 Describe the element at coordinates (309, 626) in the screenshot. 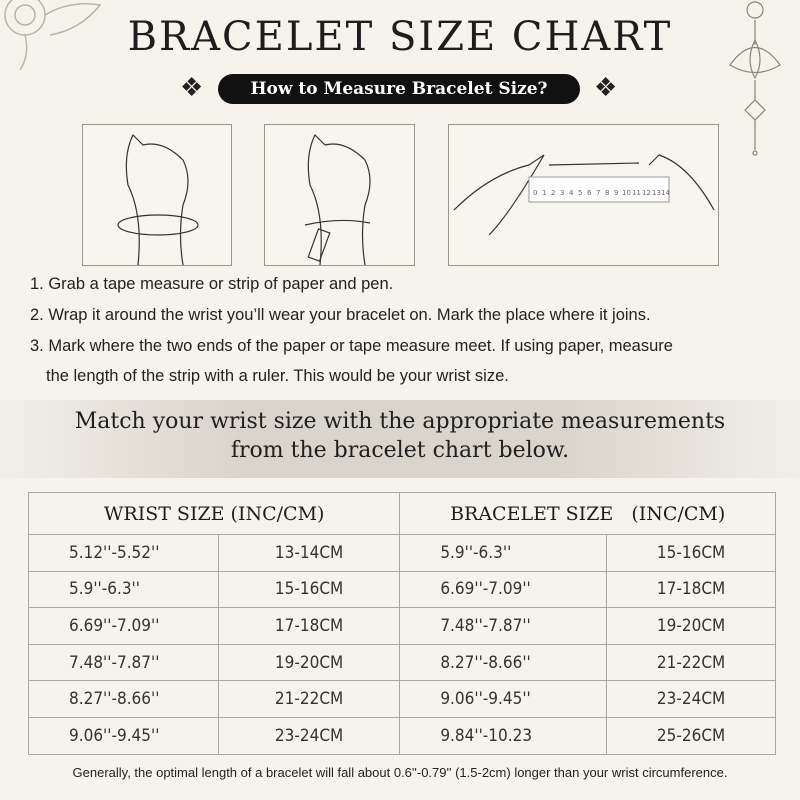

I see `wrist-cm-cell: 17-18CM` at that location.